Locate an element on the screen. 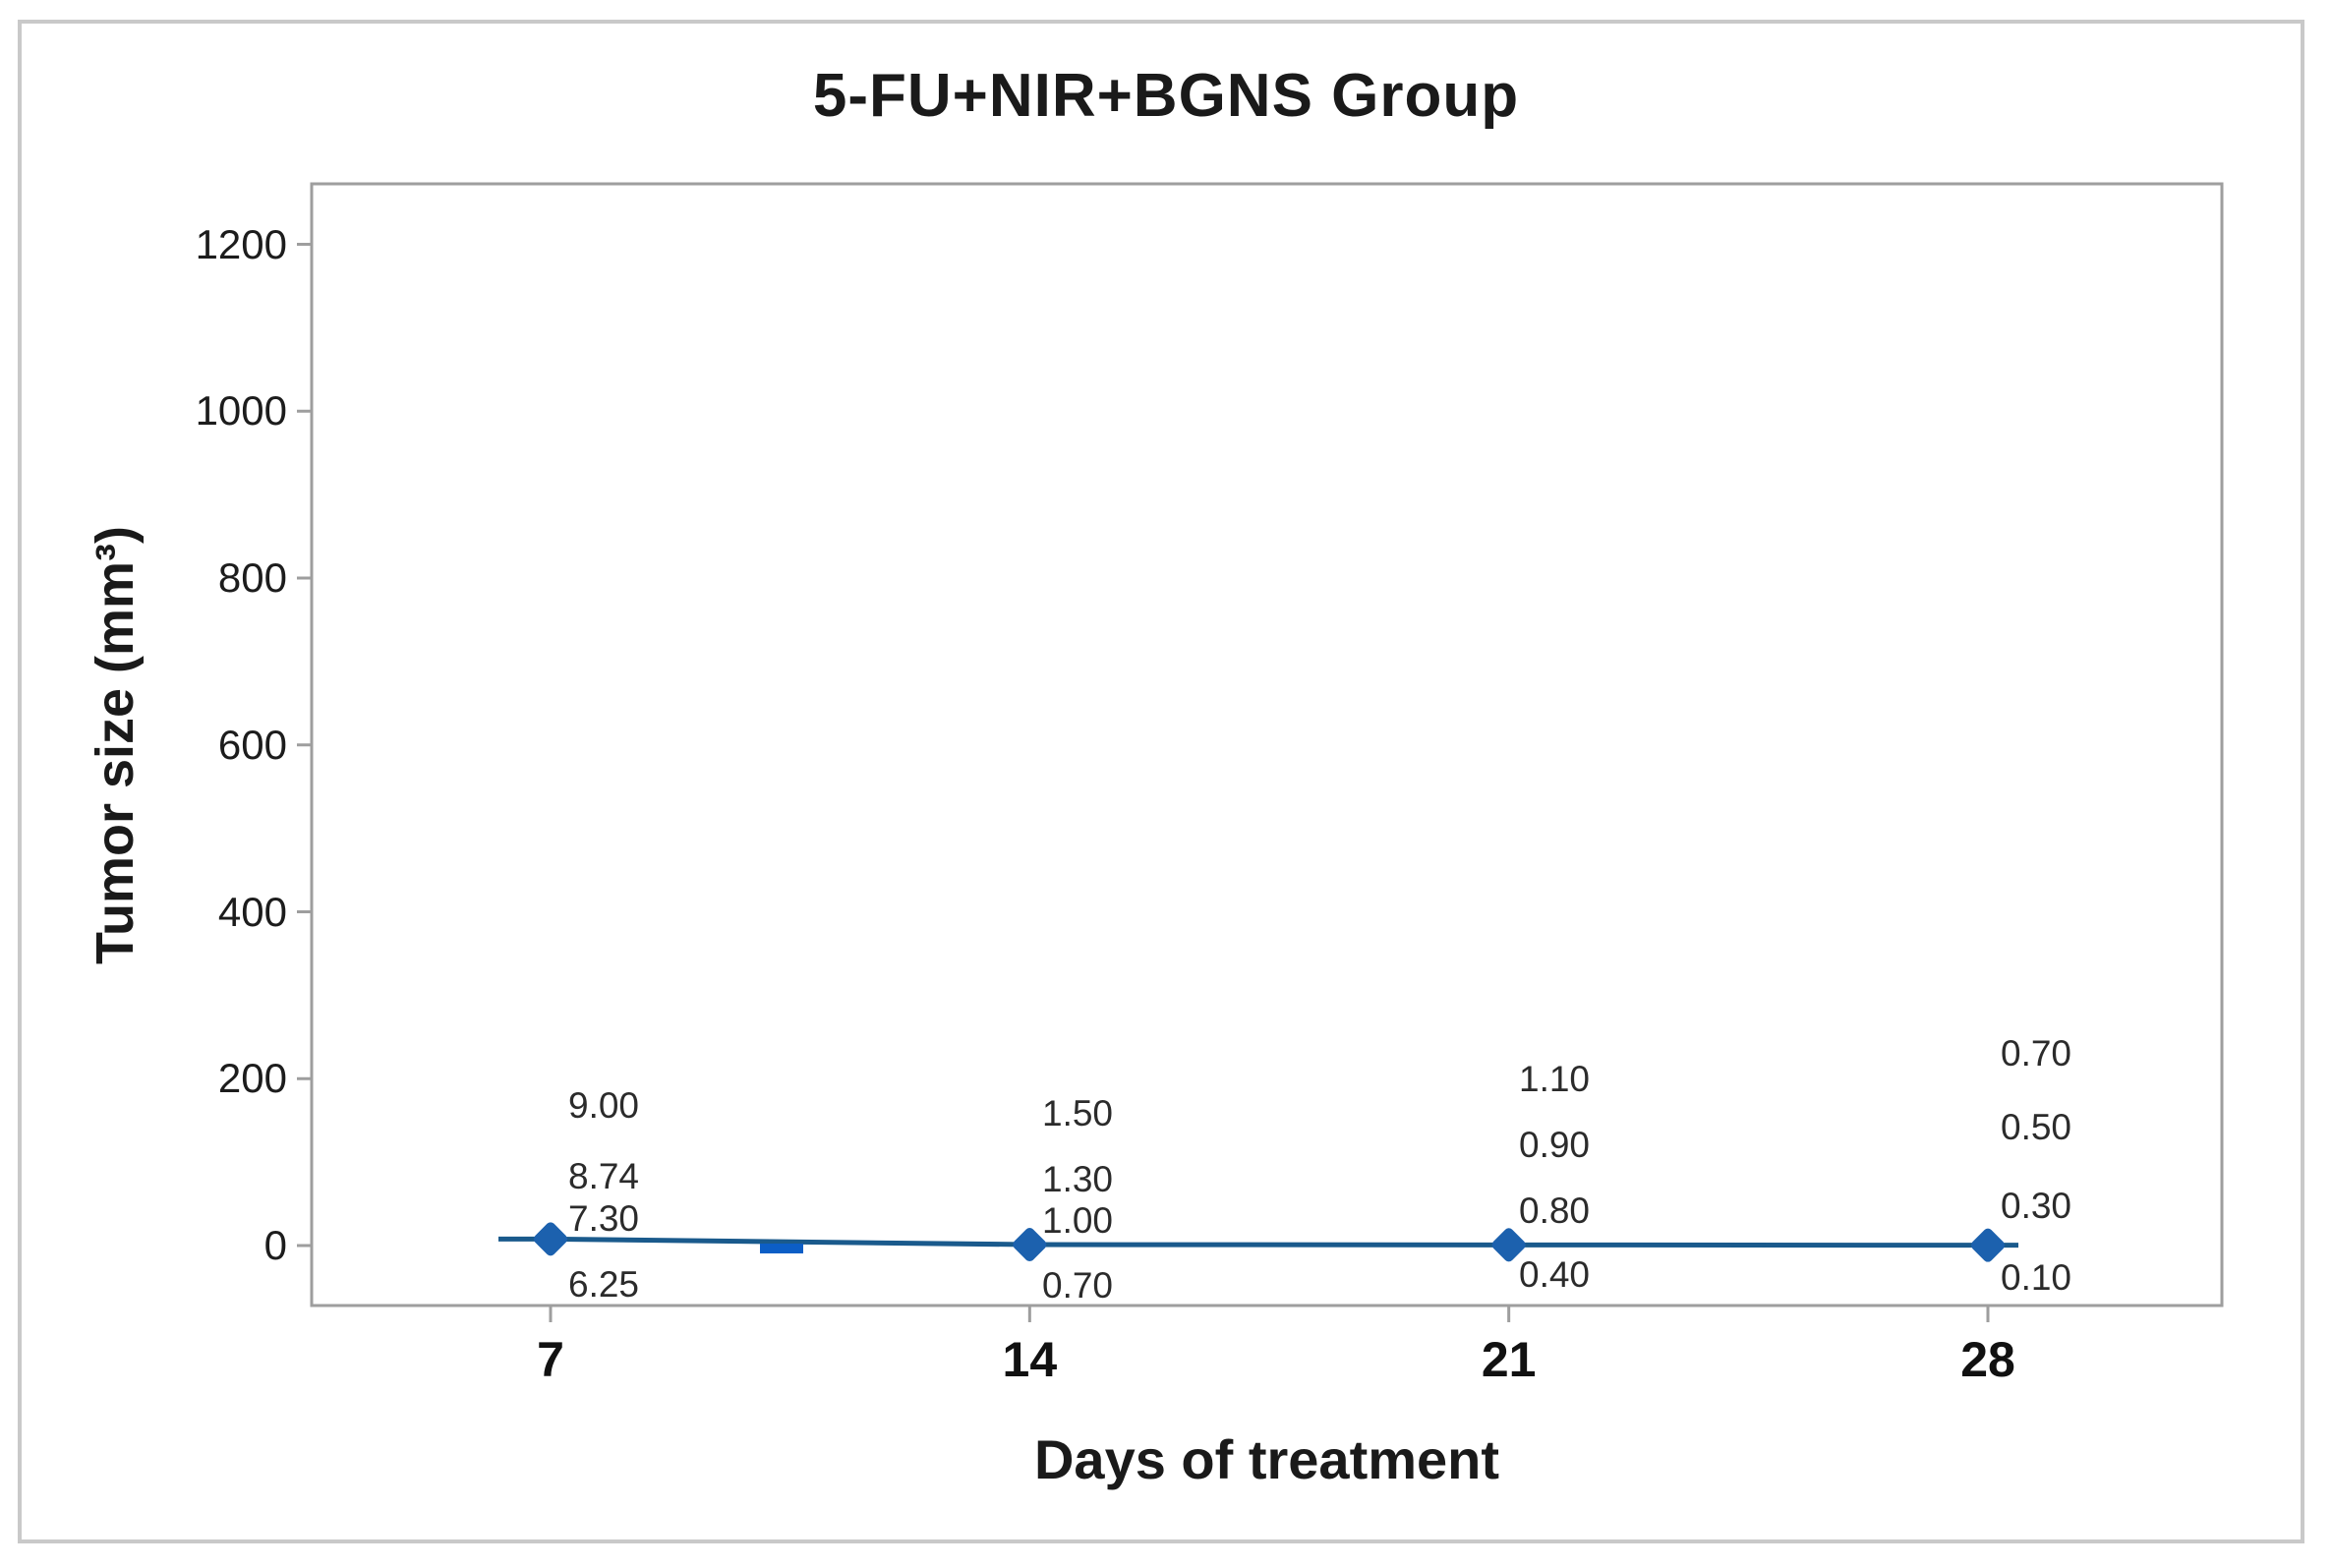 The width and height of the screenshot is (2332, 1568). x-tick-label: 21 is located at coordinates (1509, 1360).